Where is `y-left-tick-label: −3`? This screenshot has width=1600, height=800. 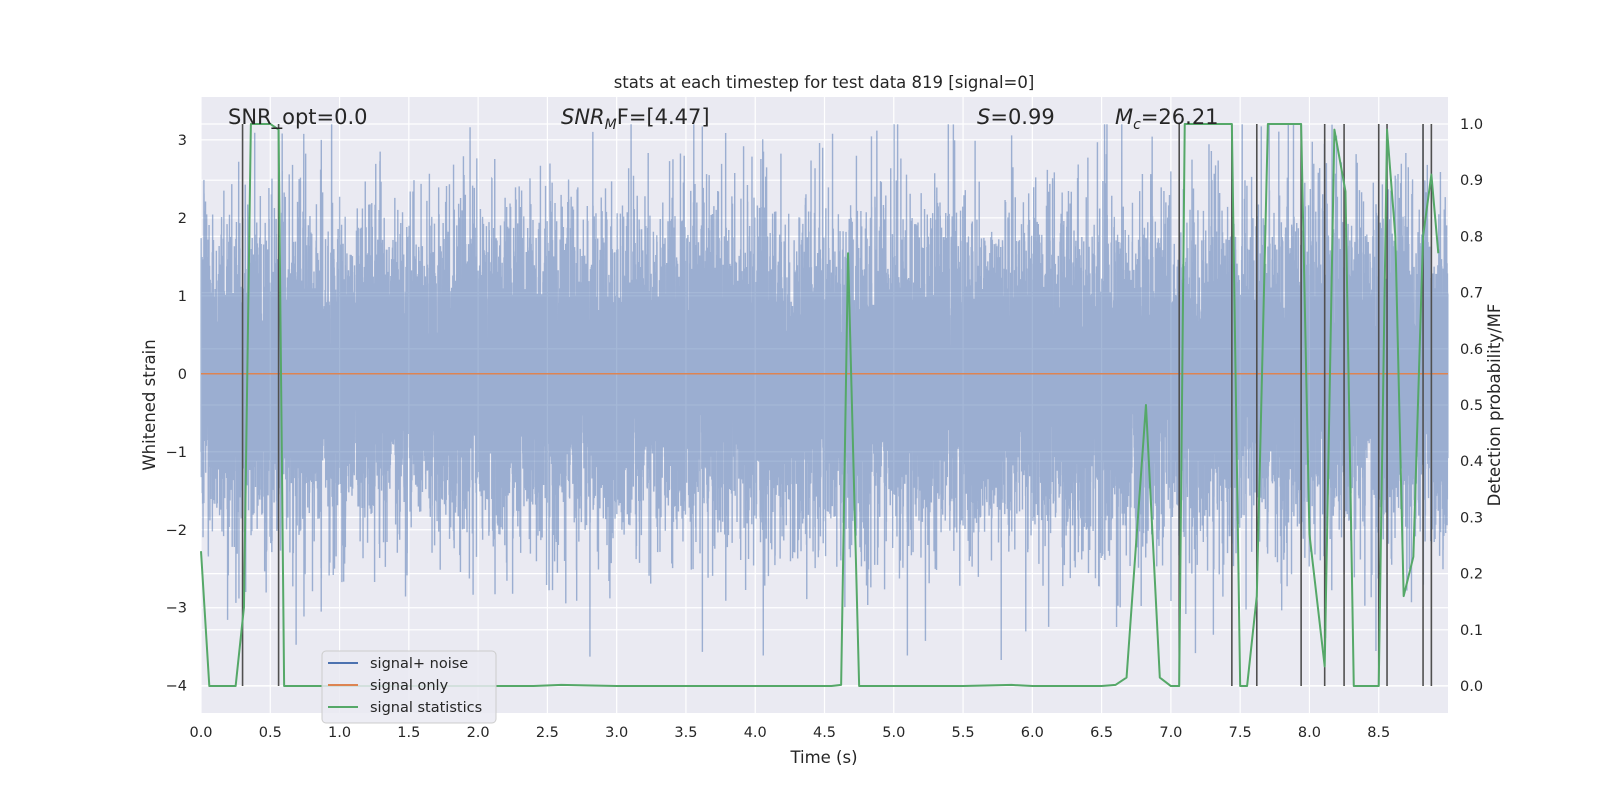
y-left-tick-label: −3 is located at coordinates (176, 609).